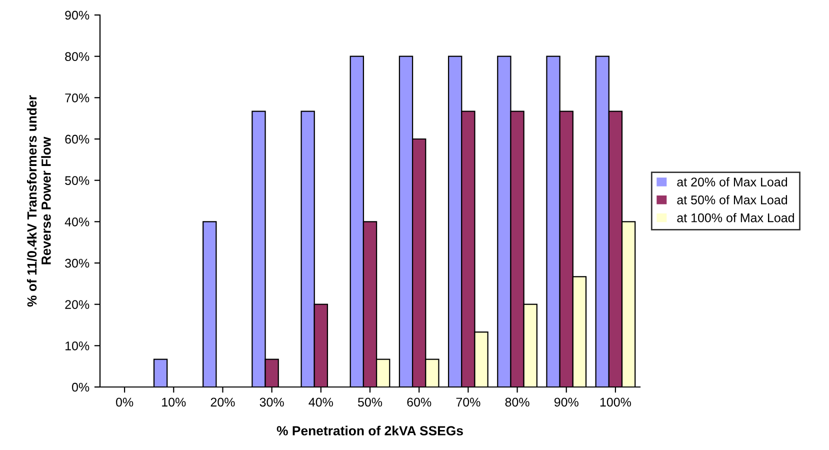  Describe the element at coordinates (370, 402) in the screenshot. I see `x-tick-label: 50%` at that location.